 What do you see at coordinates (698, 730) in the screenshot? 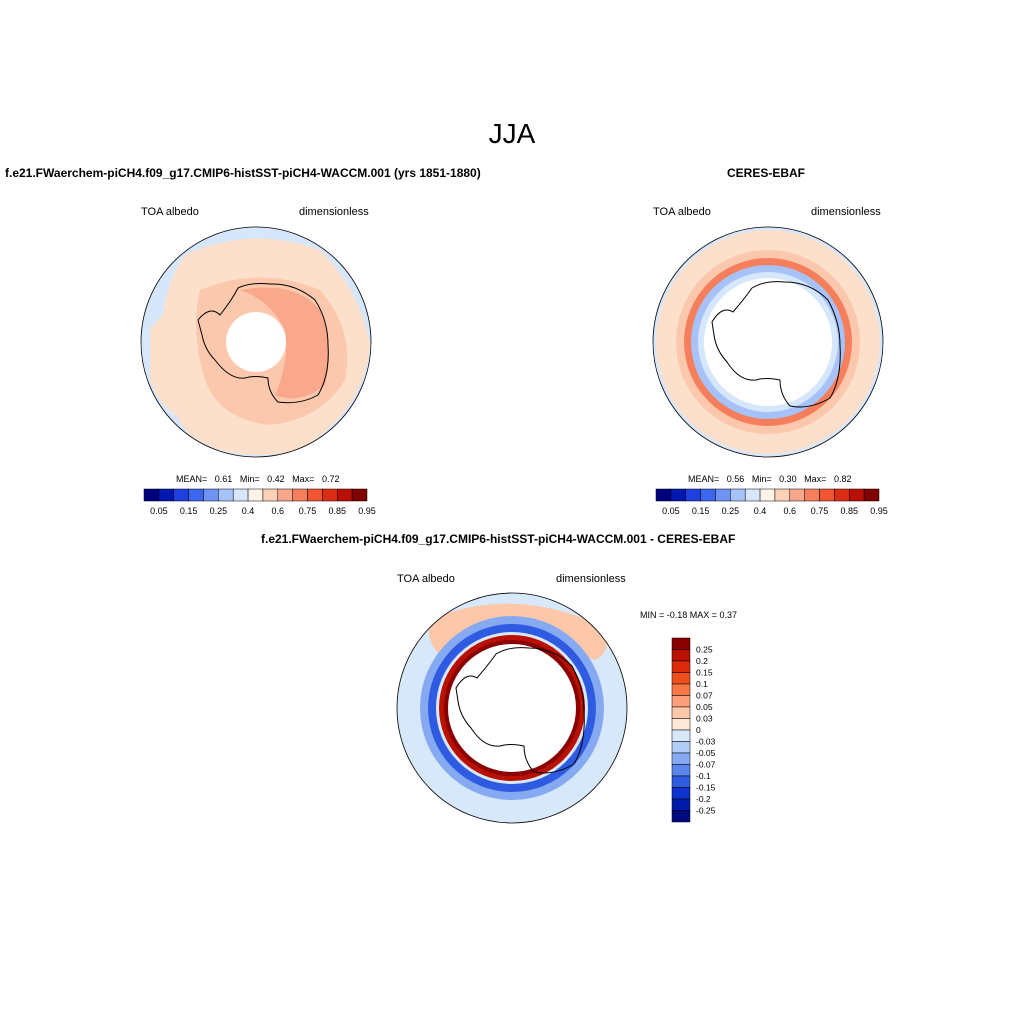
I see `colorbar-tick-label: 0` at bounding box center [698, 730].